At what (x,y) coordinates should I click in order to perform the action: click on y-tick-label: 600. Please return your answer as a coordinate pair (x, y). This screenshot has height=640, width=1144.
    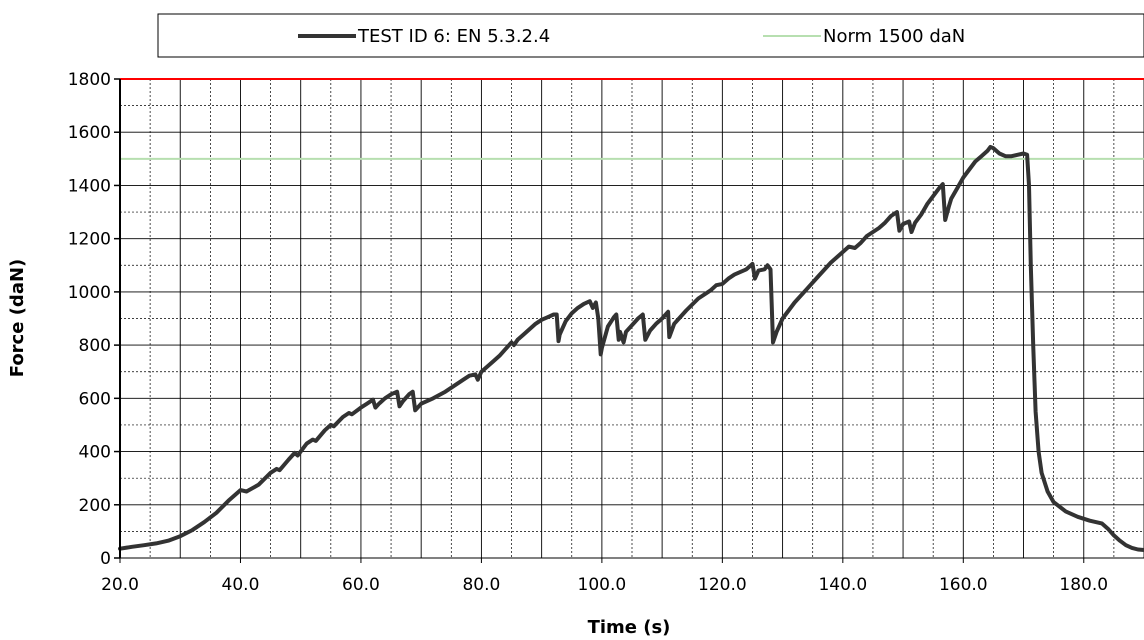
    Looking at the image, I should click on (95, 399).